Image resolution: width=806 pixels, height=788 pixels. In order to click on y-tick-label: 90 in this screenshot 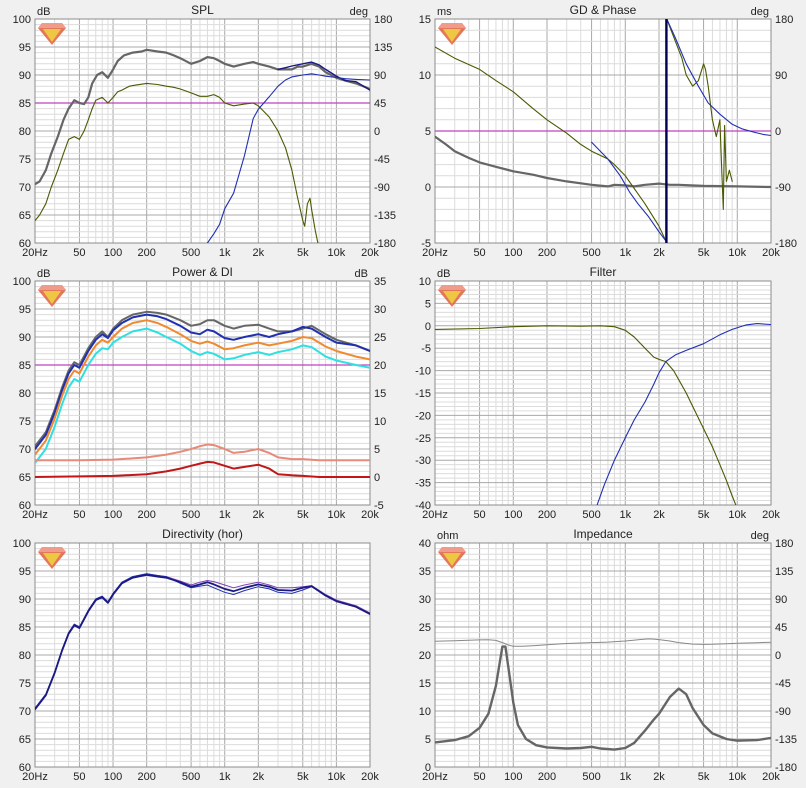, I will do `click(25, 600)`.